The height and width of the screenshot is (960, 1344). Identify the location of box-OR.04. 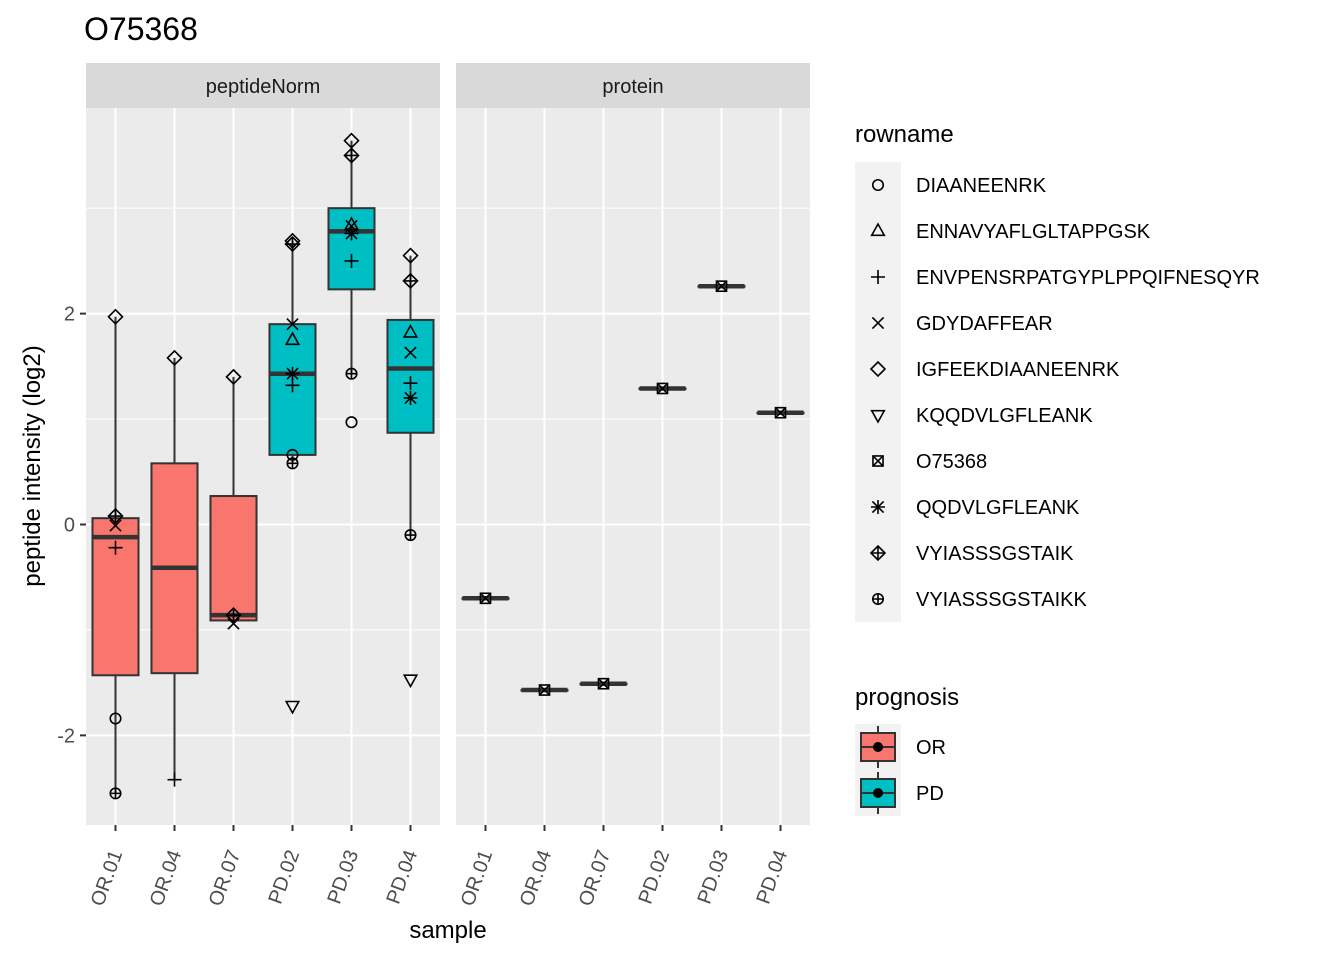
(174, 568).